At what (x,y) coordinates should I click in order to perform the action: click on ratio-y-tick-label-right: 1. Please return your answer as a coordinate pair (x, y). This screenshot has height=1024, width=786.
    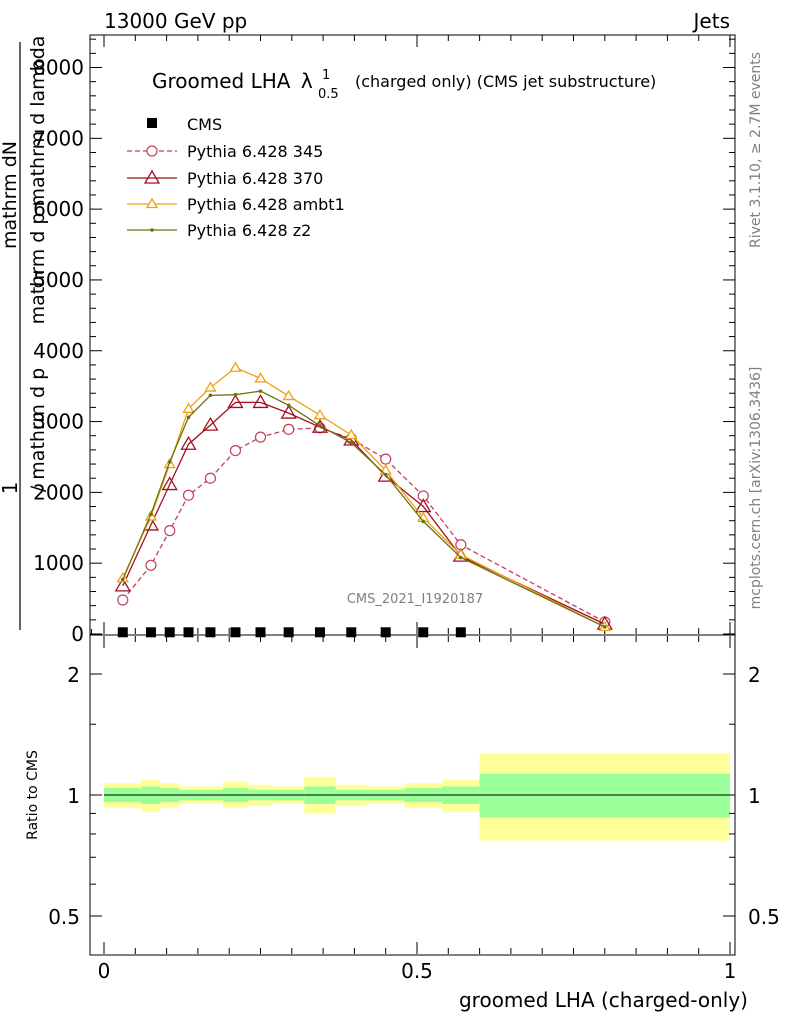
    Looking at the image, I should click on (754, 796).